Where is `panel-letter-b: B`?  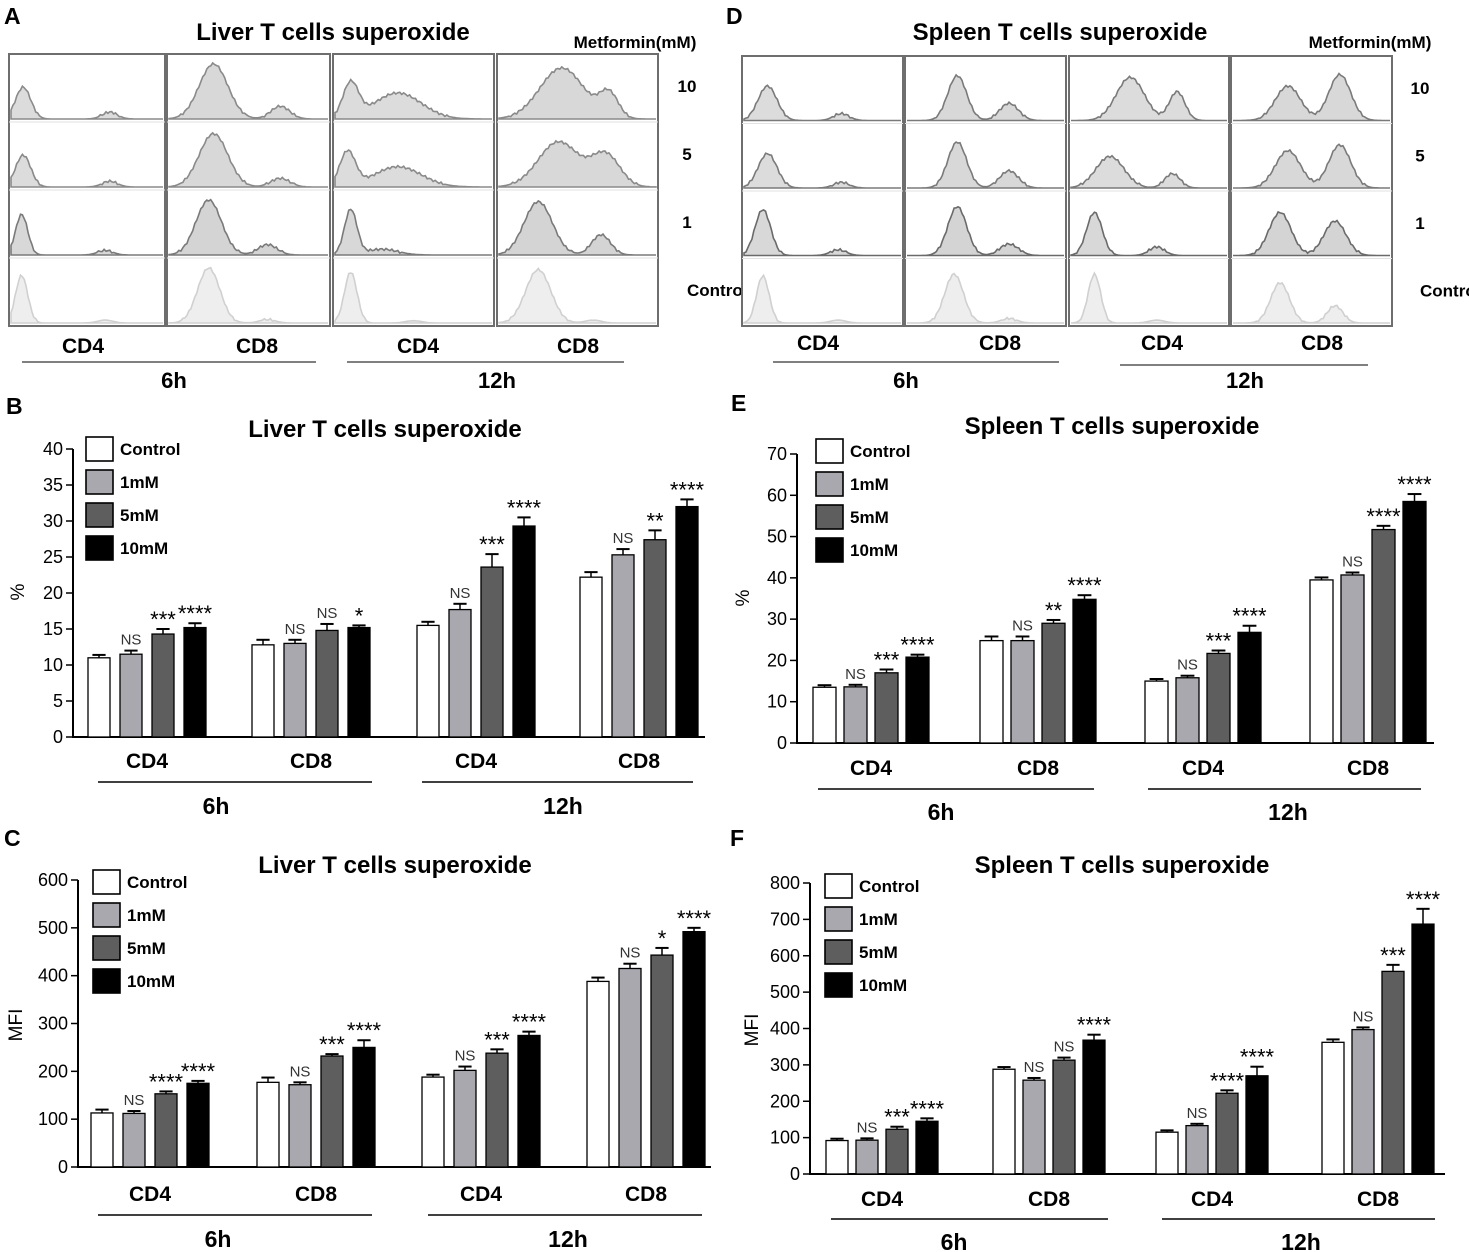 panel-letter-b: B is located at coordinates (14, 406).